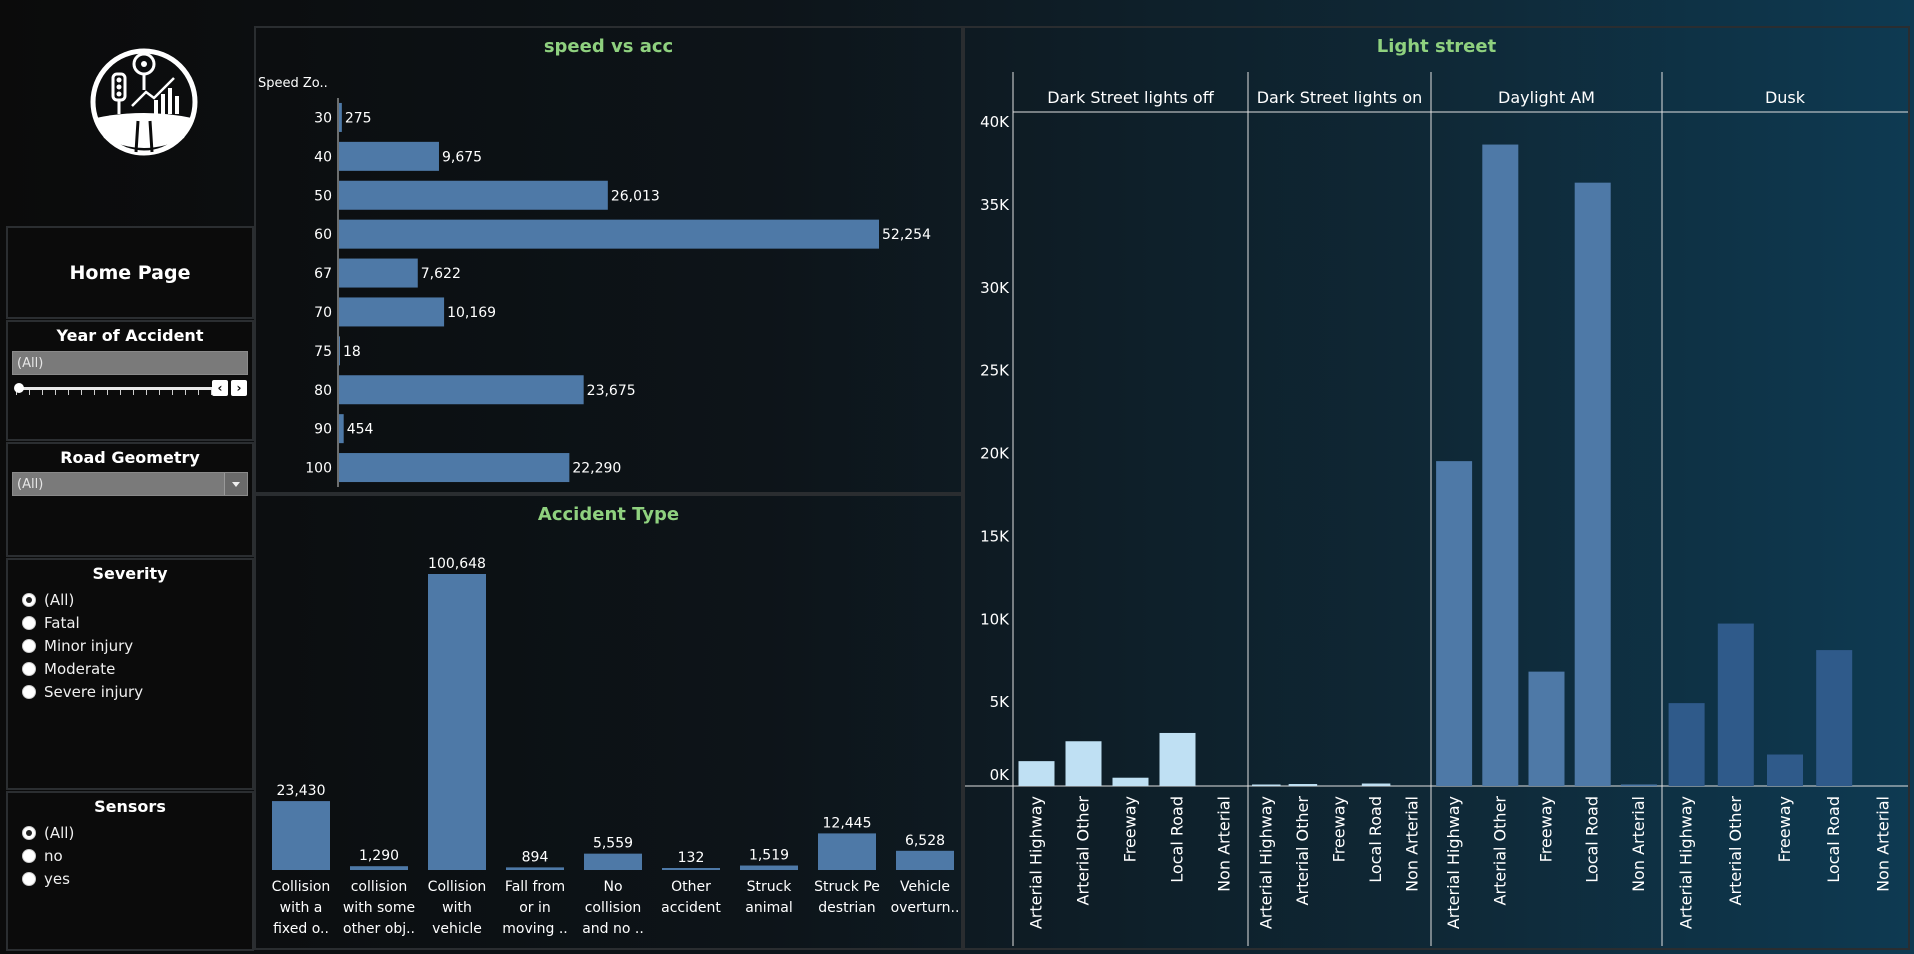 Image resolution: width=1914 pixels, height=954 pixels. Describe the element at coordinates (301, 887) in the screenshot. I see `accident-category-label: Collision` at that location.